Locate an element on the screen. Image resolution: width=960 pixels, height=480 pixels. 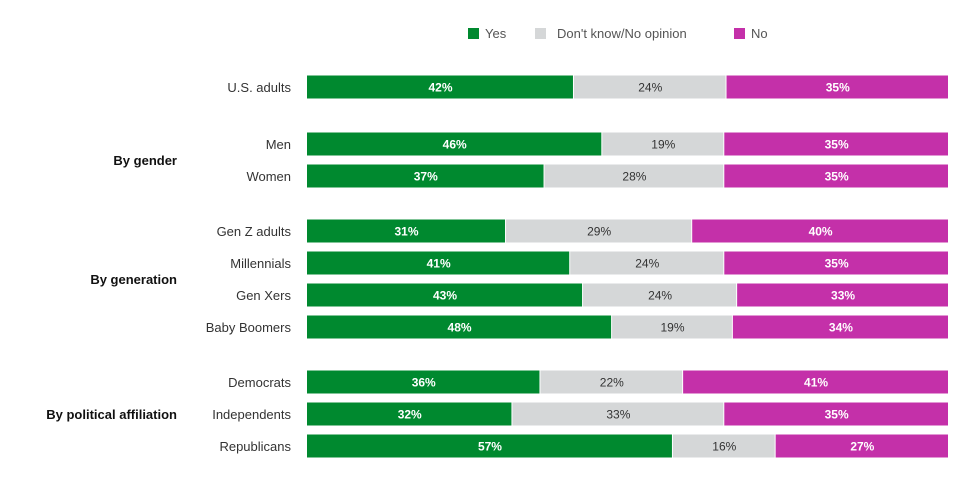
data-label-yes: 31% is located at coordinates (406, 232).